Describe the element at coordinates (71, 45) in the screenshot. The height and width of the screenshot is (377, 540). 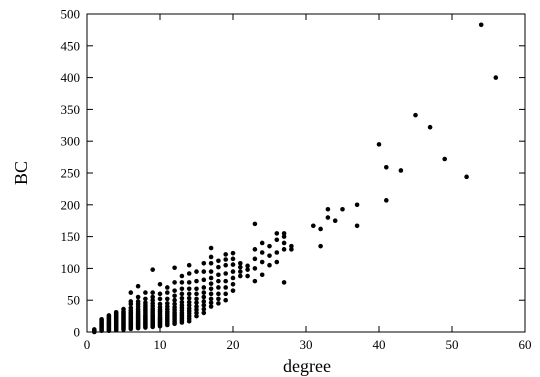
I see `y-tick-label: 450` at that location.